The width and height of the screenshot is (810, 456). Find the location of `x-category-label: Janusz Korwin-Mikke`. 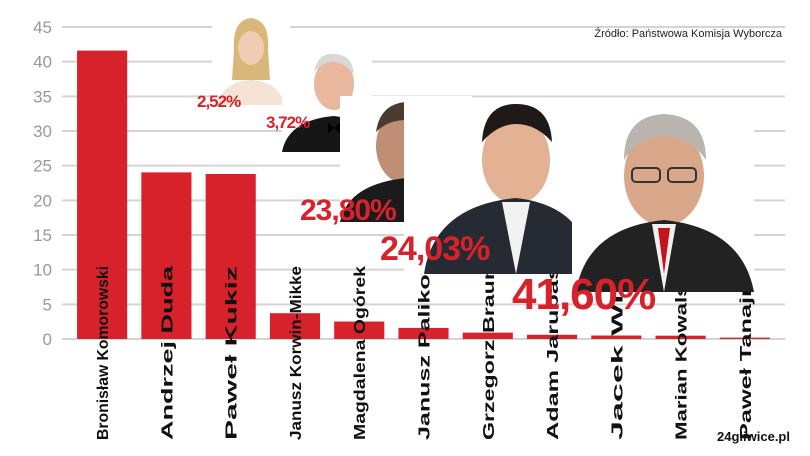

x-category-label: Janusz Korwin-Mikke is located at coordinates (296, 353).